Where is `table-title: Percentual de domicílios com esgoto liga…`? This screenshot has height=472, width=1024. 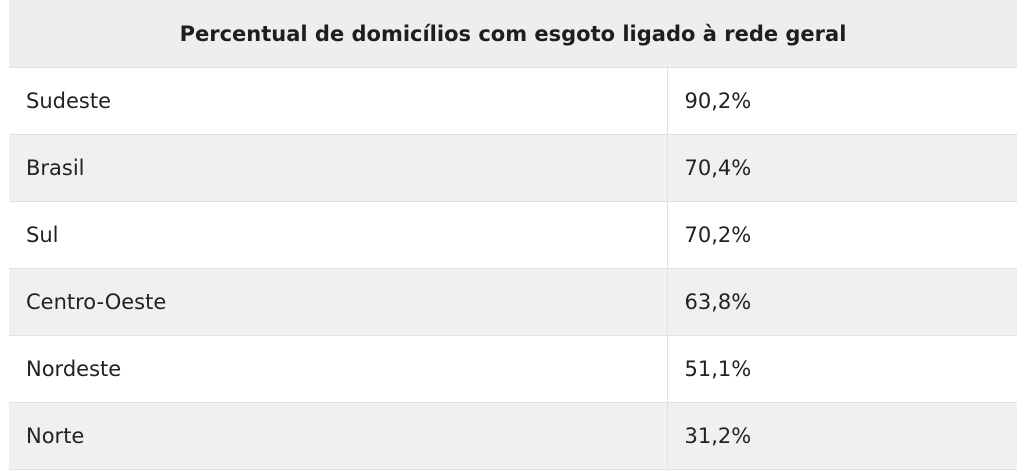
table-title: Percentual de domicílios com esgoto liga… is located at coordinates (513, 34).